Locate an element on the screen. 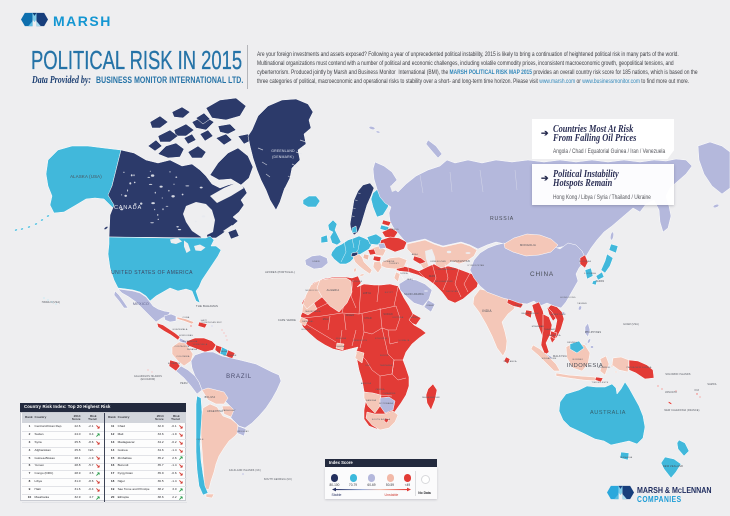 The height and width of the screenshot is (516, 730). svg-text: IRAQ is located at coordinates (410, 279).